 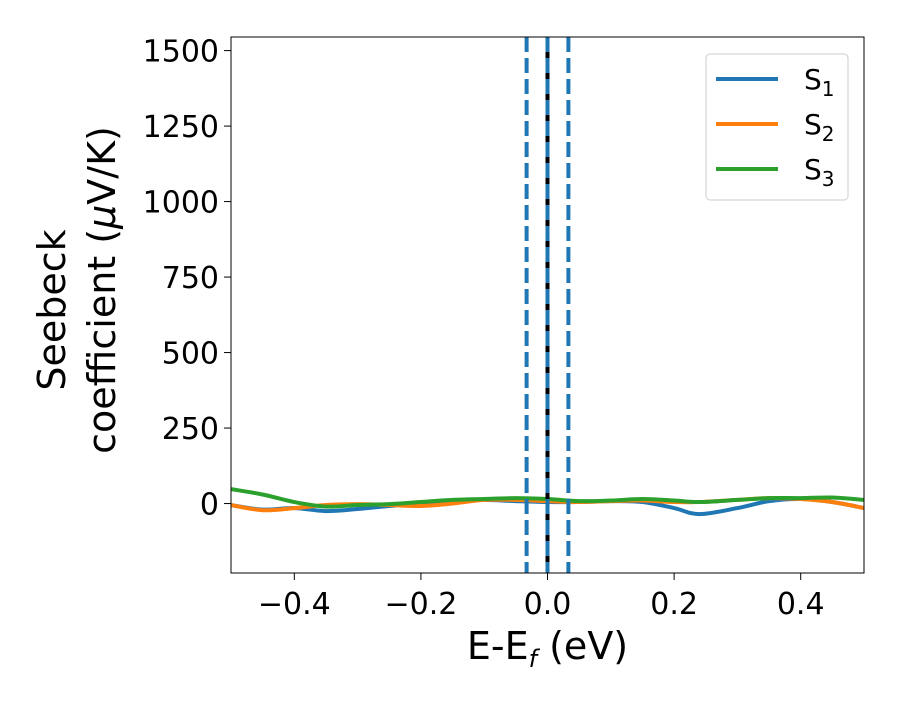 I want to click on legend-label-s3: S3, so click(x=819, y=172).